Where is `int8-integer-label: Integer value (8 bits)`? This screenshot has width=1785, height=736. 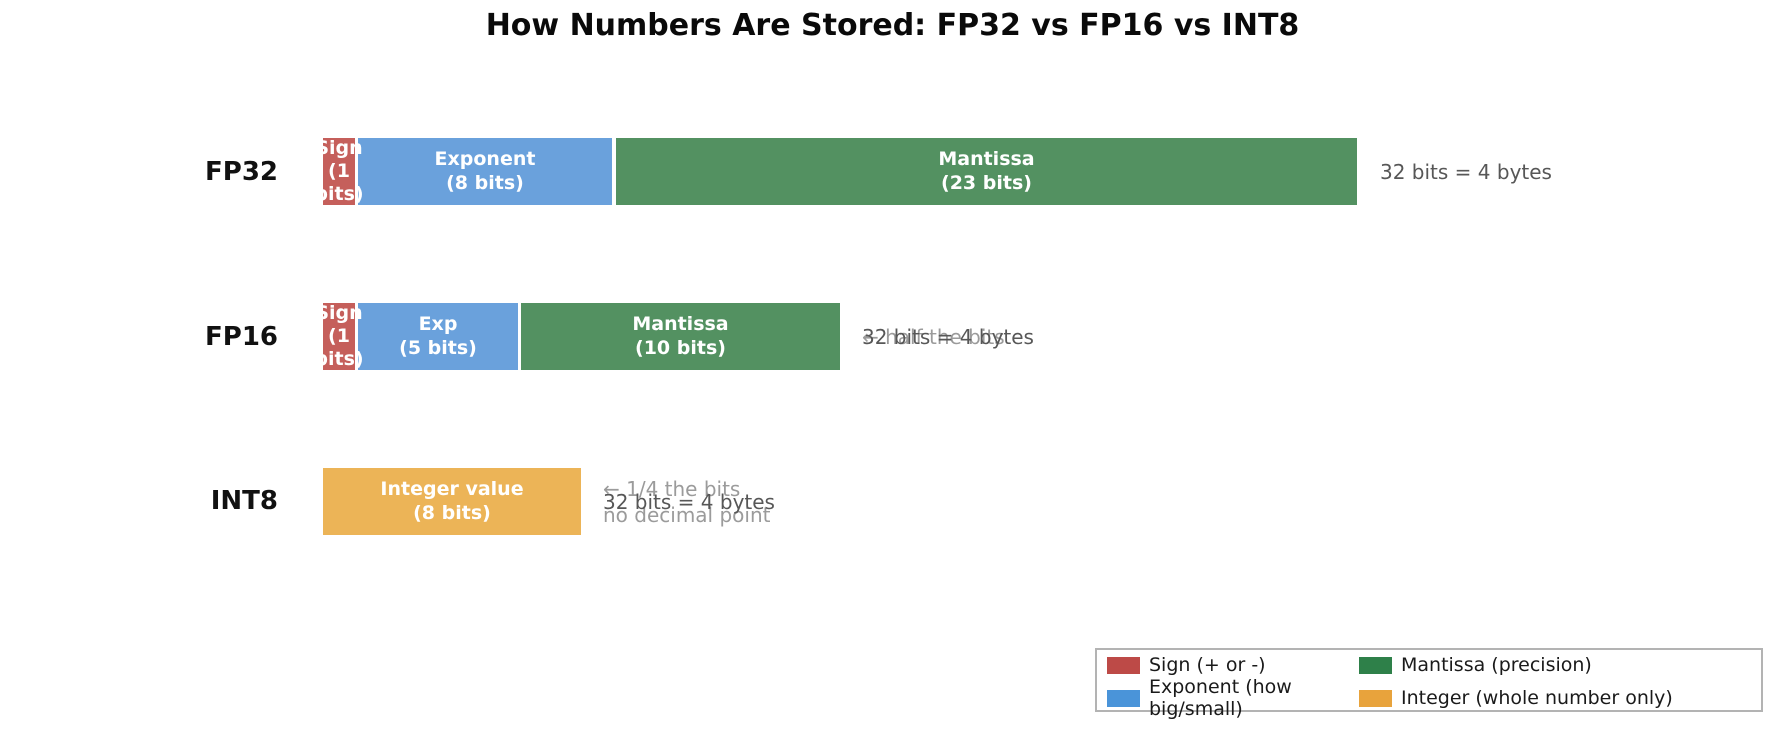 int8-integer-label: Integer value (8 bits) is located at coordinates (452, 501).